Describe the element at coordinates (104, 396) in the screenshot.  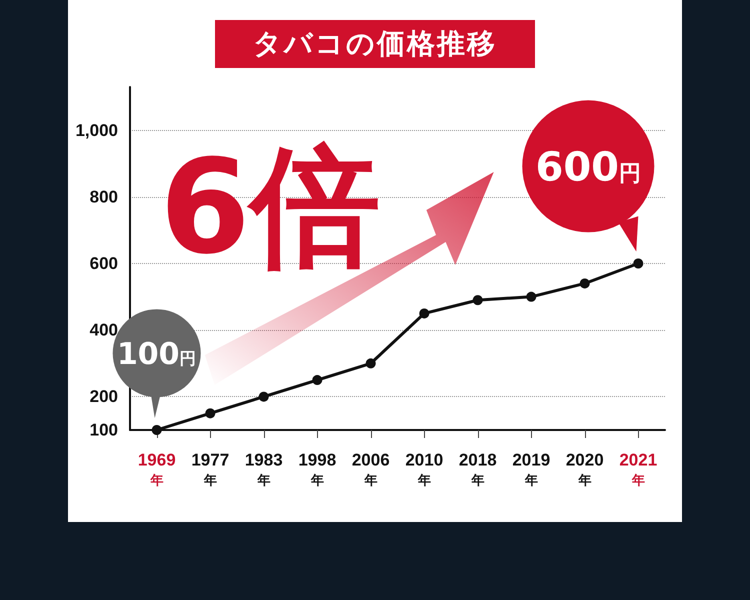
I see `y-tick-label: 200` at that location.